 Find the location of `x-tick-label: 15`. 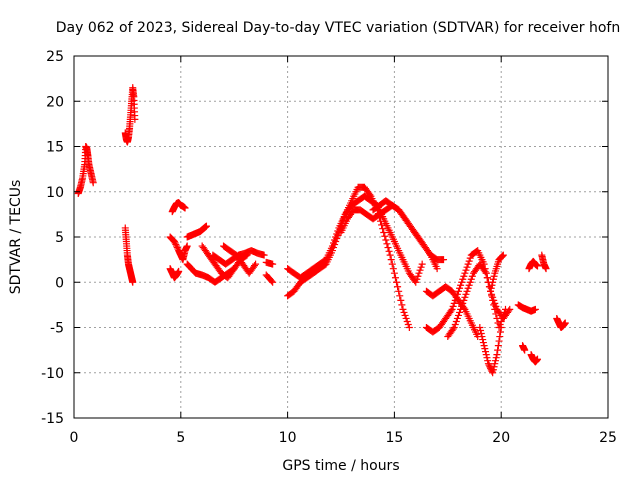

x-tick-label: 15 is located at coordinates (394, 438).